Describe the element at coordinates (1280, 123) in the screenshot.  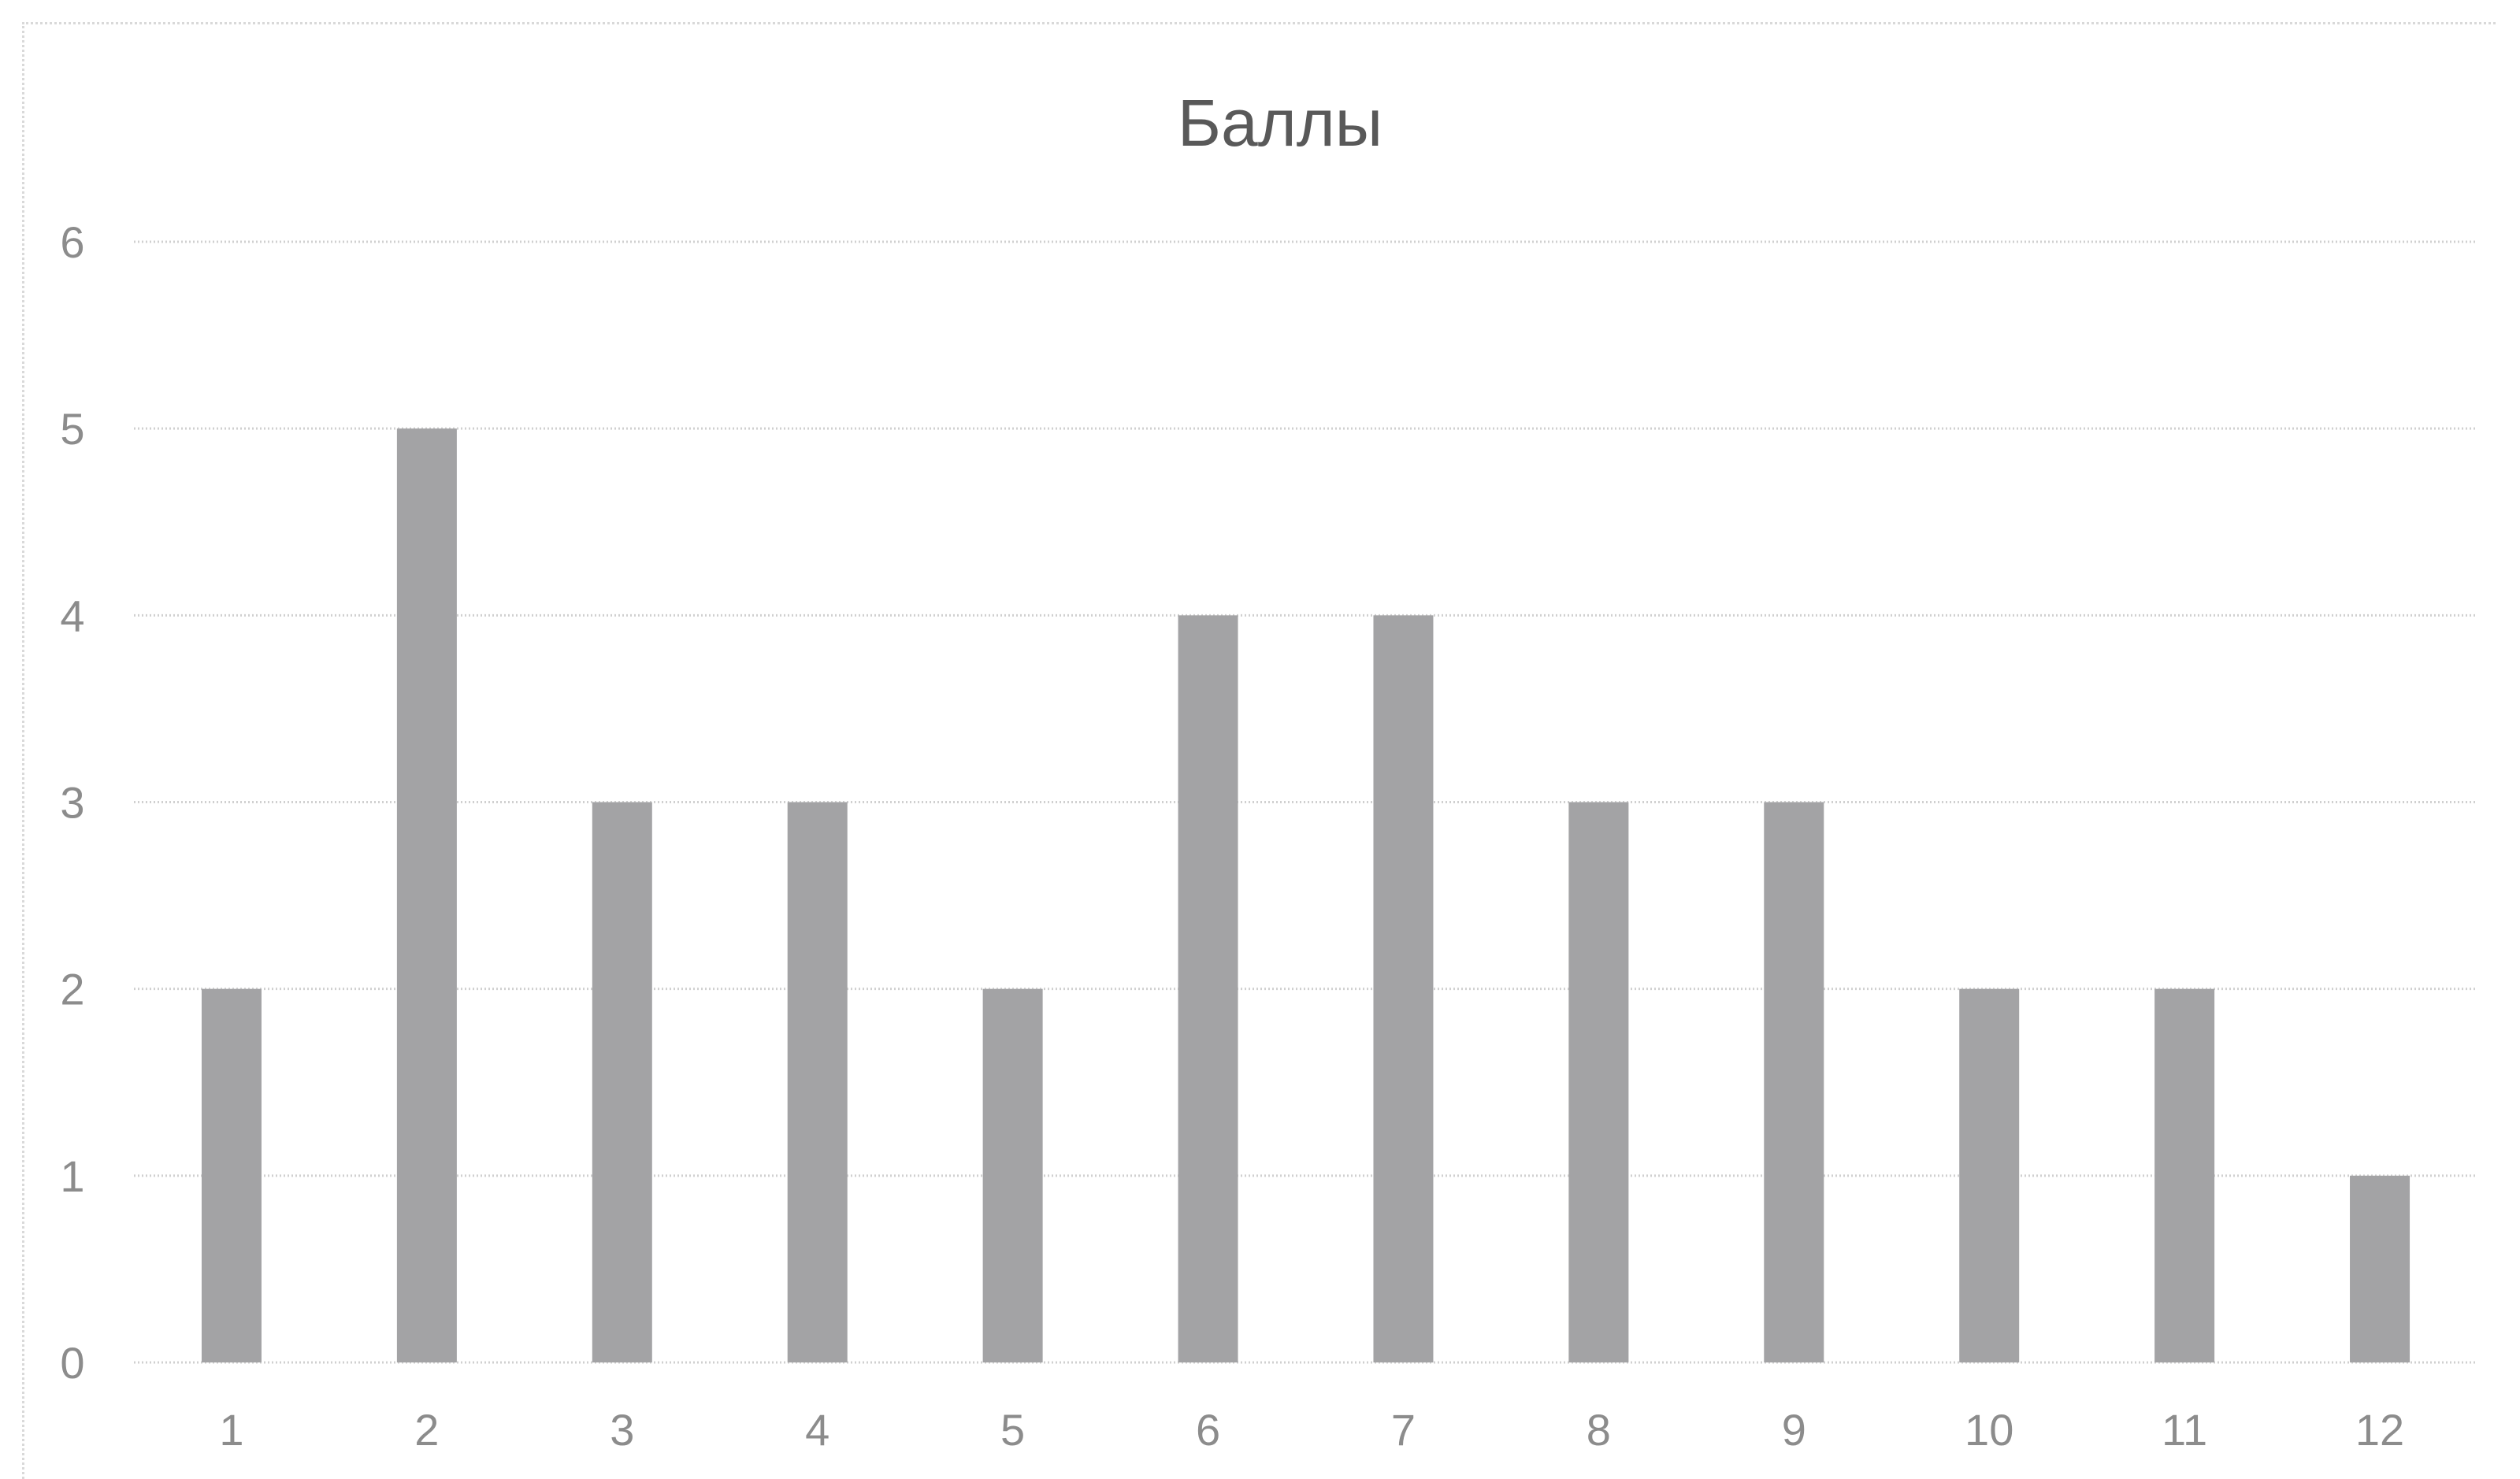
I see `chart-title: Баллы` at that location.